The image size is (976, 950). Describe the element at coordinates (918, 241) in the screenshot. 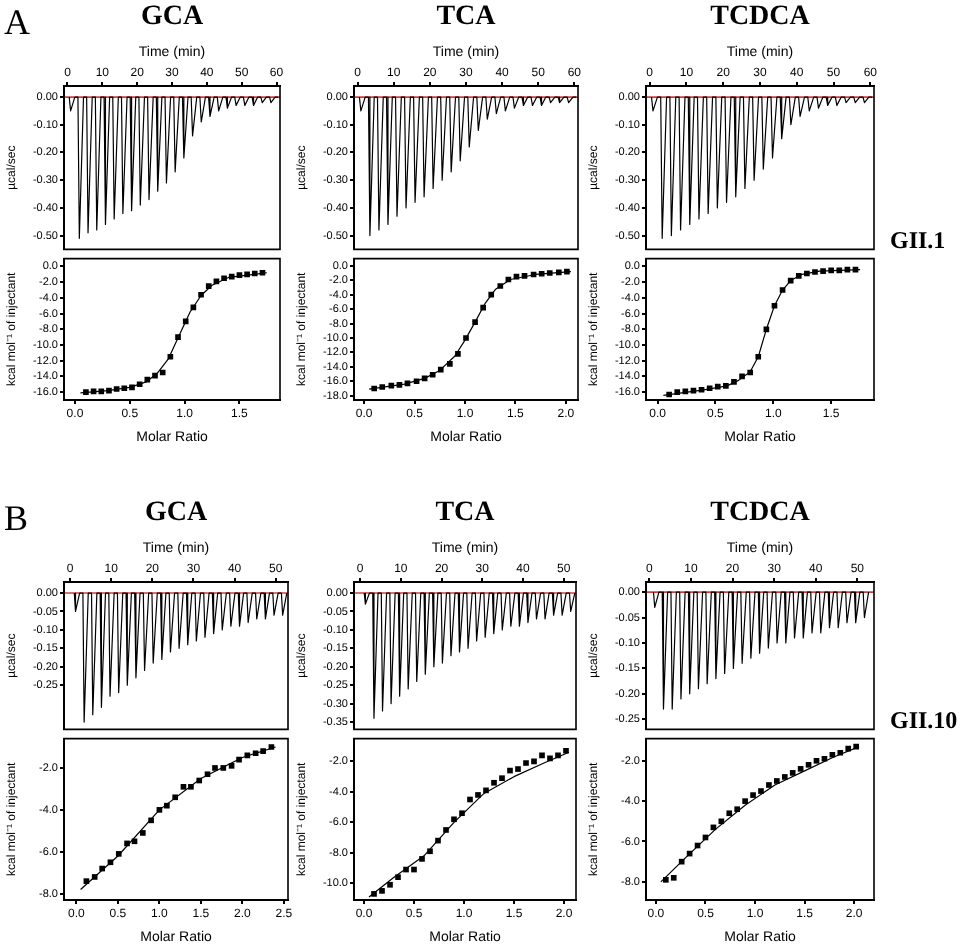

I see `text: GII.1` at that location.